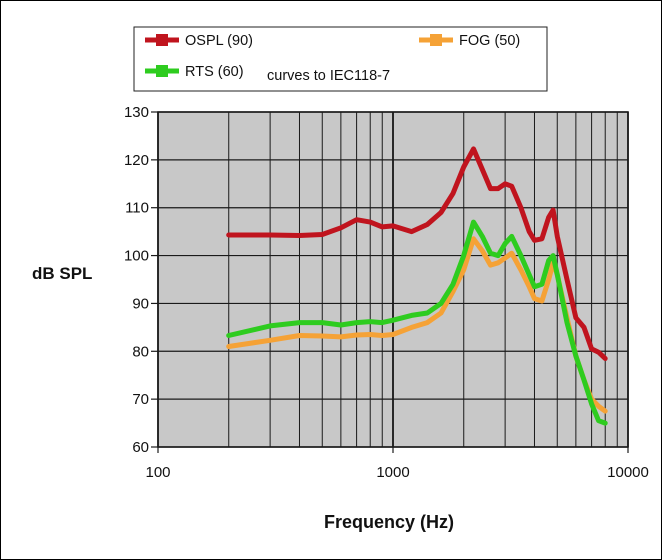 This screenshot has width=662, height=560. Describe the element at coordinates (140, 399) in the screenshot. I see `y-tick-label: 70` at that location.